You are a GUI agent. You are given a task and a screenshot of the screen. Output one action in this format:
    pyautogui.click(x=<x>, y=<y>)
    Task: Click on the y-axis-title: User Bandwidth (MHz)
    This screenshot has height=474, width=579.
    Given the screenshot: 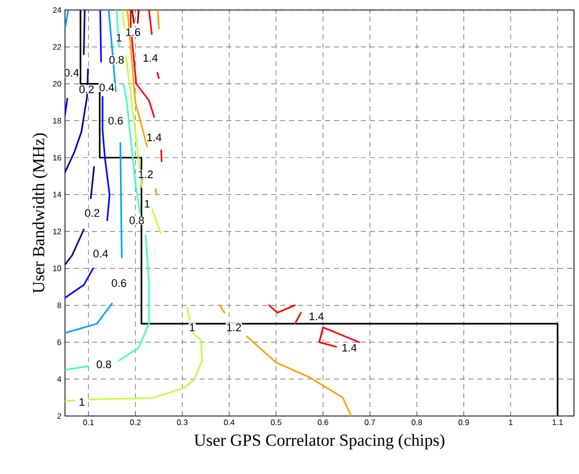 What is the action you would take?
    pyautogui.click(x=40, y=213)
    